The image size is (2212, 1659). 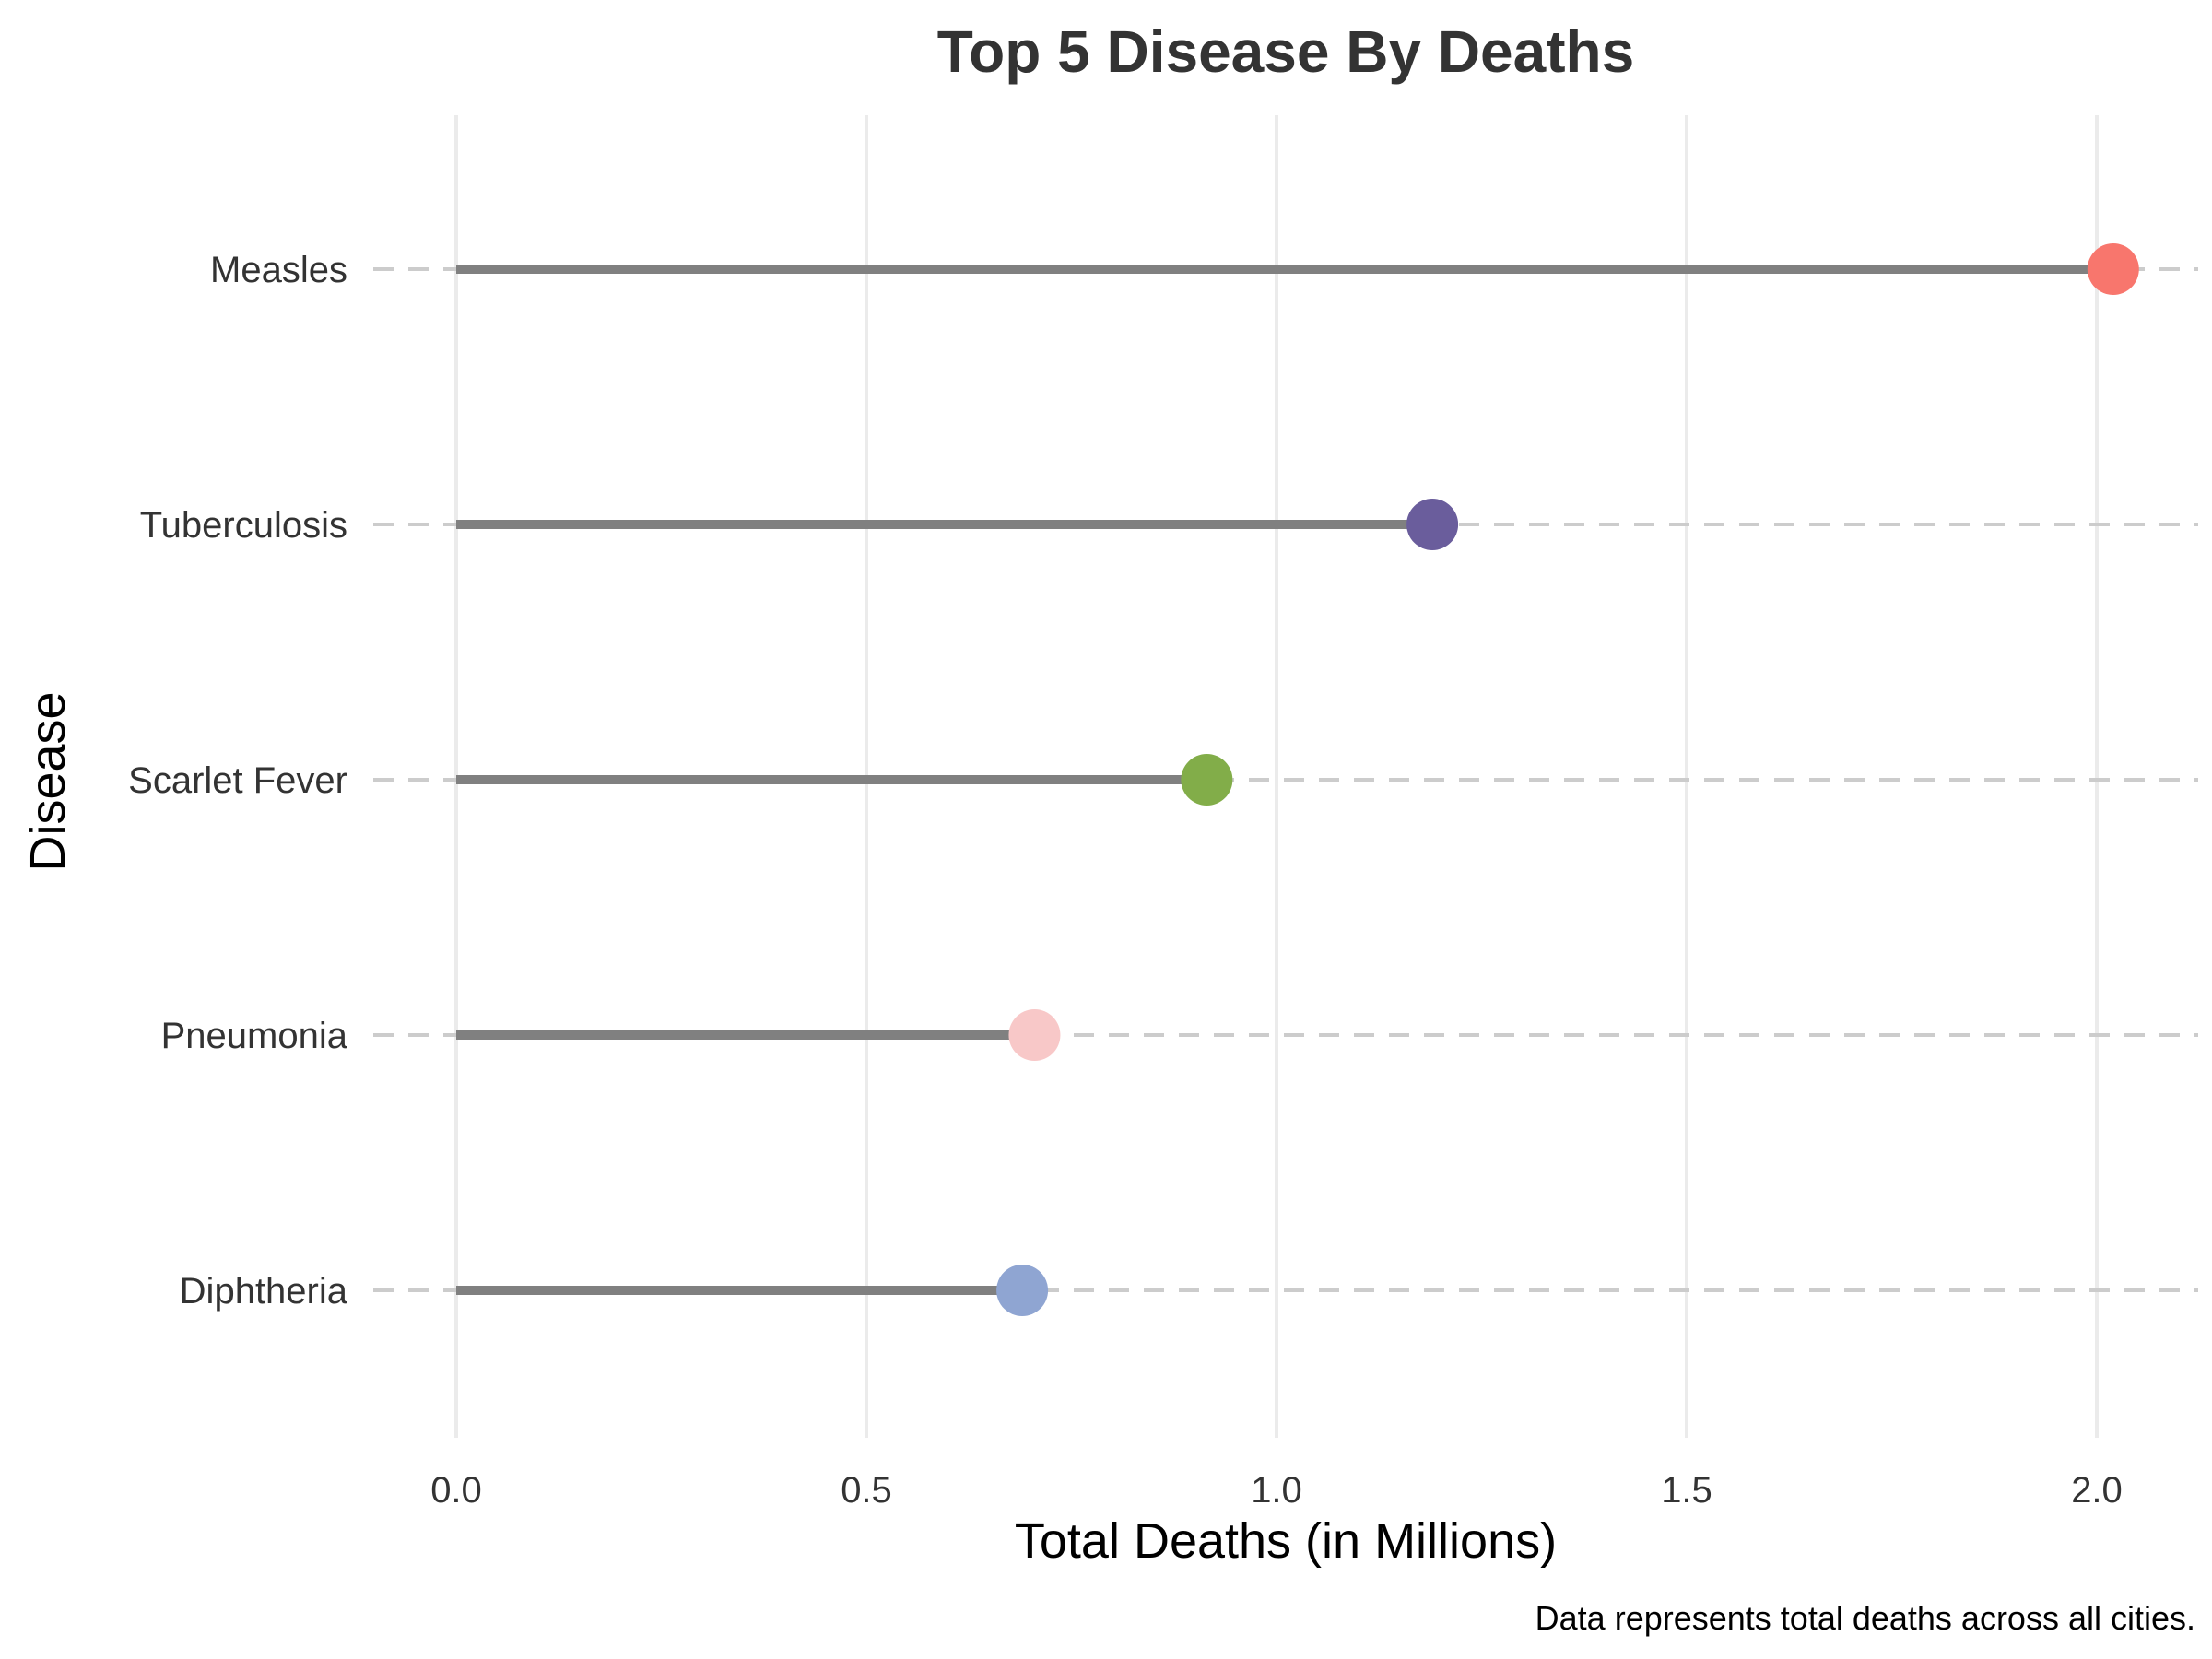 What do you see at coordinates (1686, 1490) in the screenshot?
I see `x-tick-label-1-5: 1.5` at bounding box center [1686, 1490].